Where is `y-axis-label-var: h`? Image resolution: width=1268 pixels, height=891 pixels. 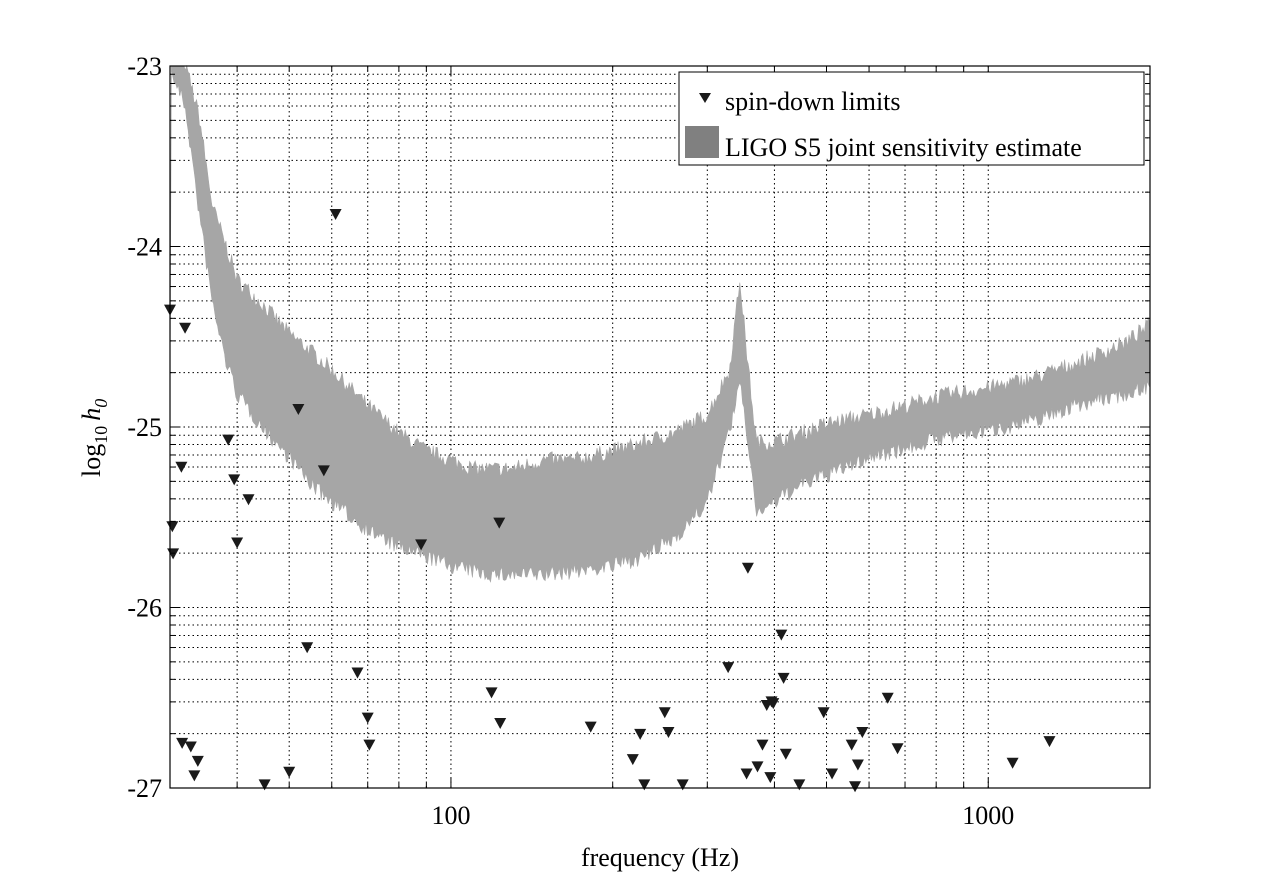 y-axis-label-var: h is located at coordinates (91, 414).